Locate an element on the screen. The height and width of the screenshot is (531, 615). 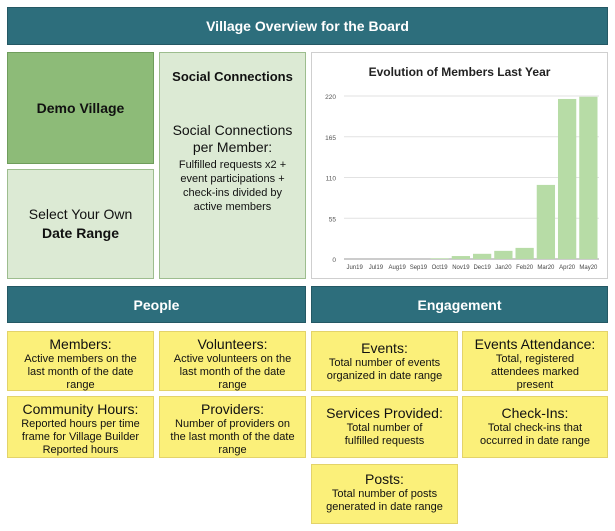
card-title: Services Provided: is located at coordinates (384, 413).